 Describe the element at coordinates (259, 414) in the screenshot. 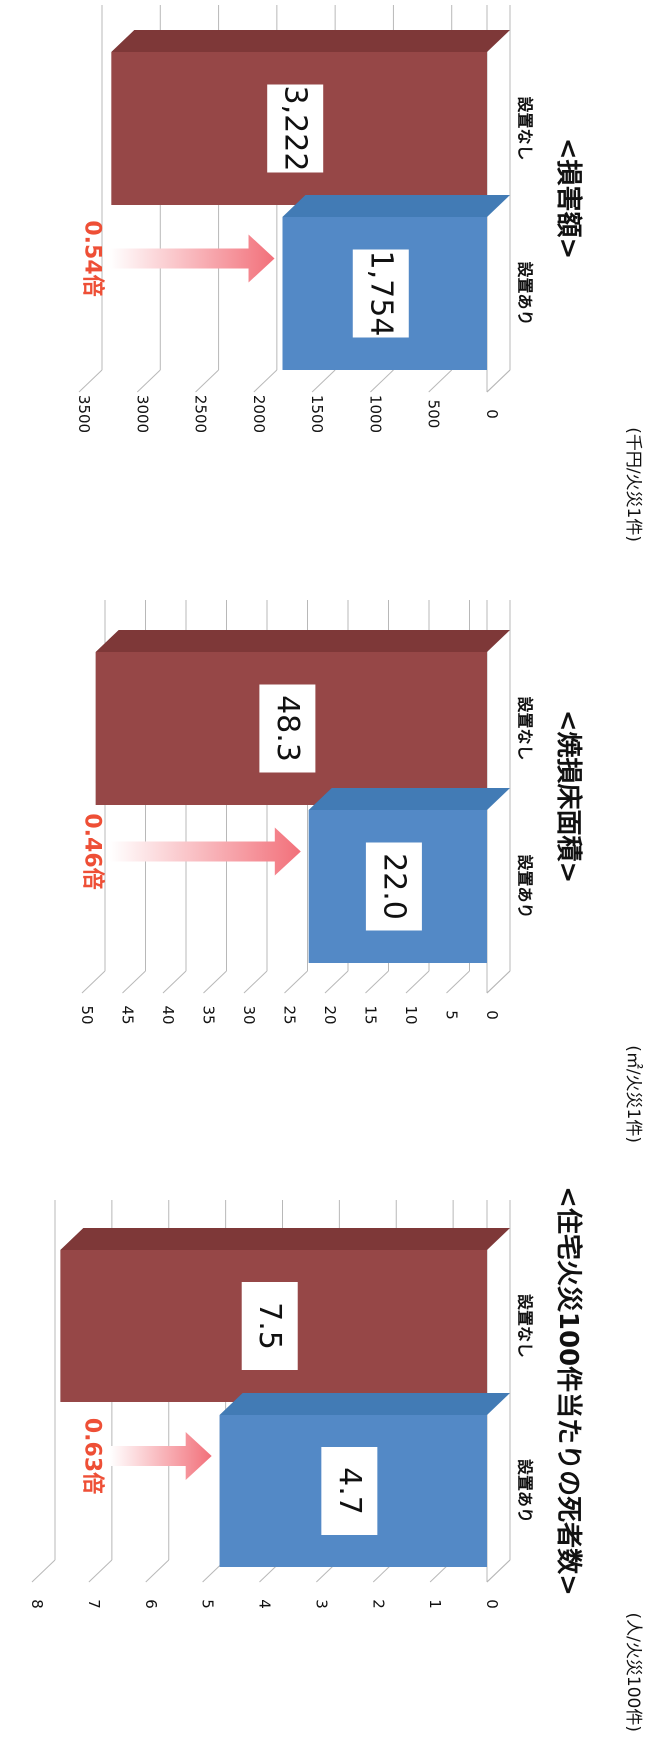

I see `tick-label: 2000` at that location.